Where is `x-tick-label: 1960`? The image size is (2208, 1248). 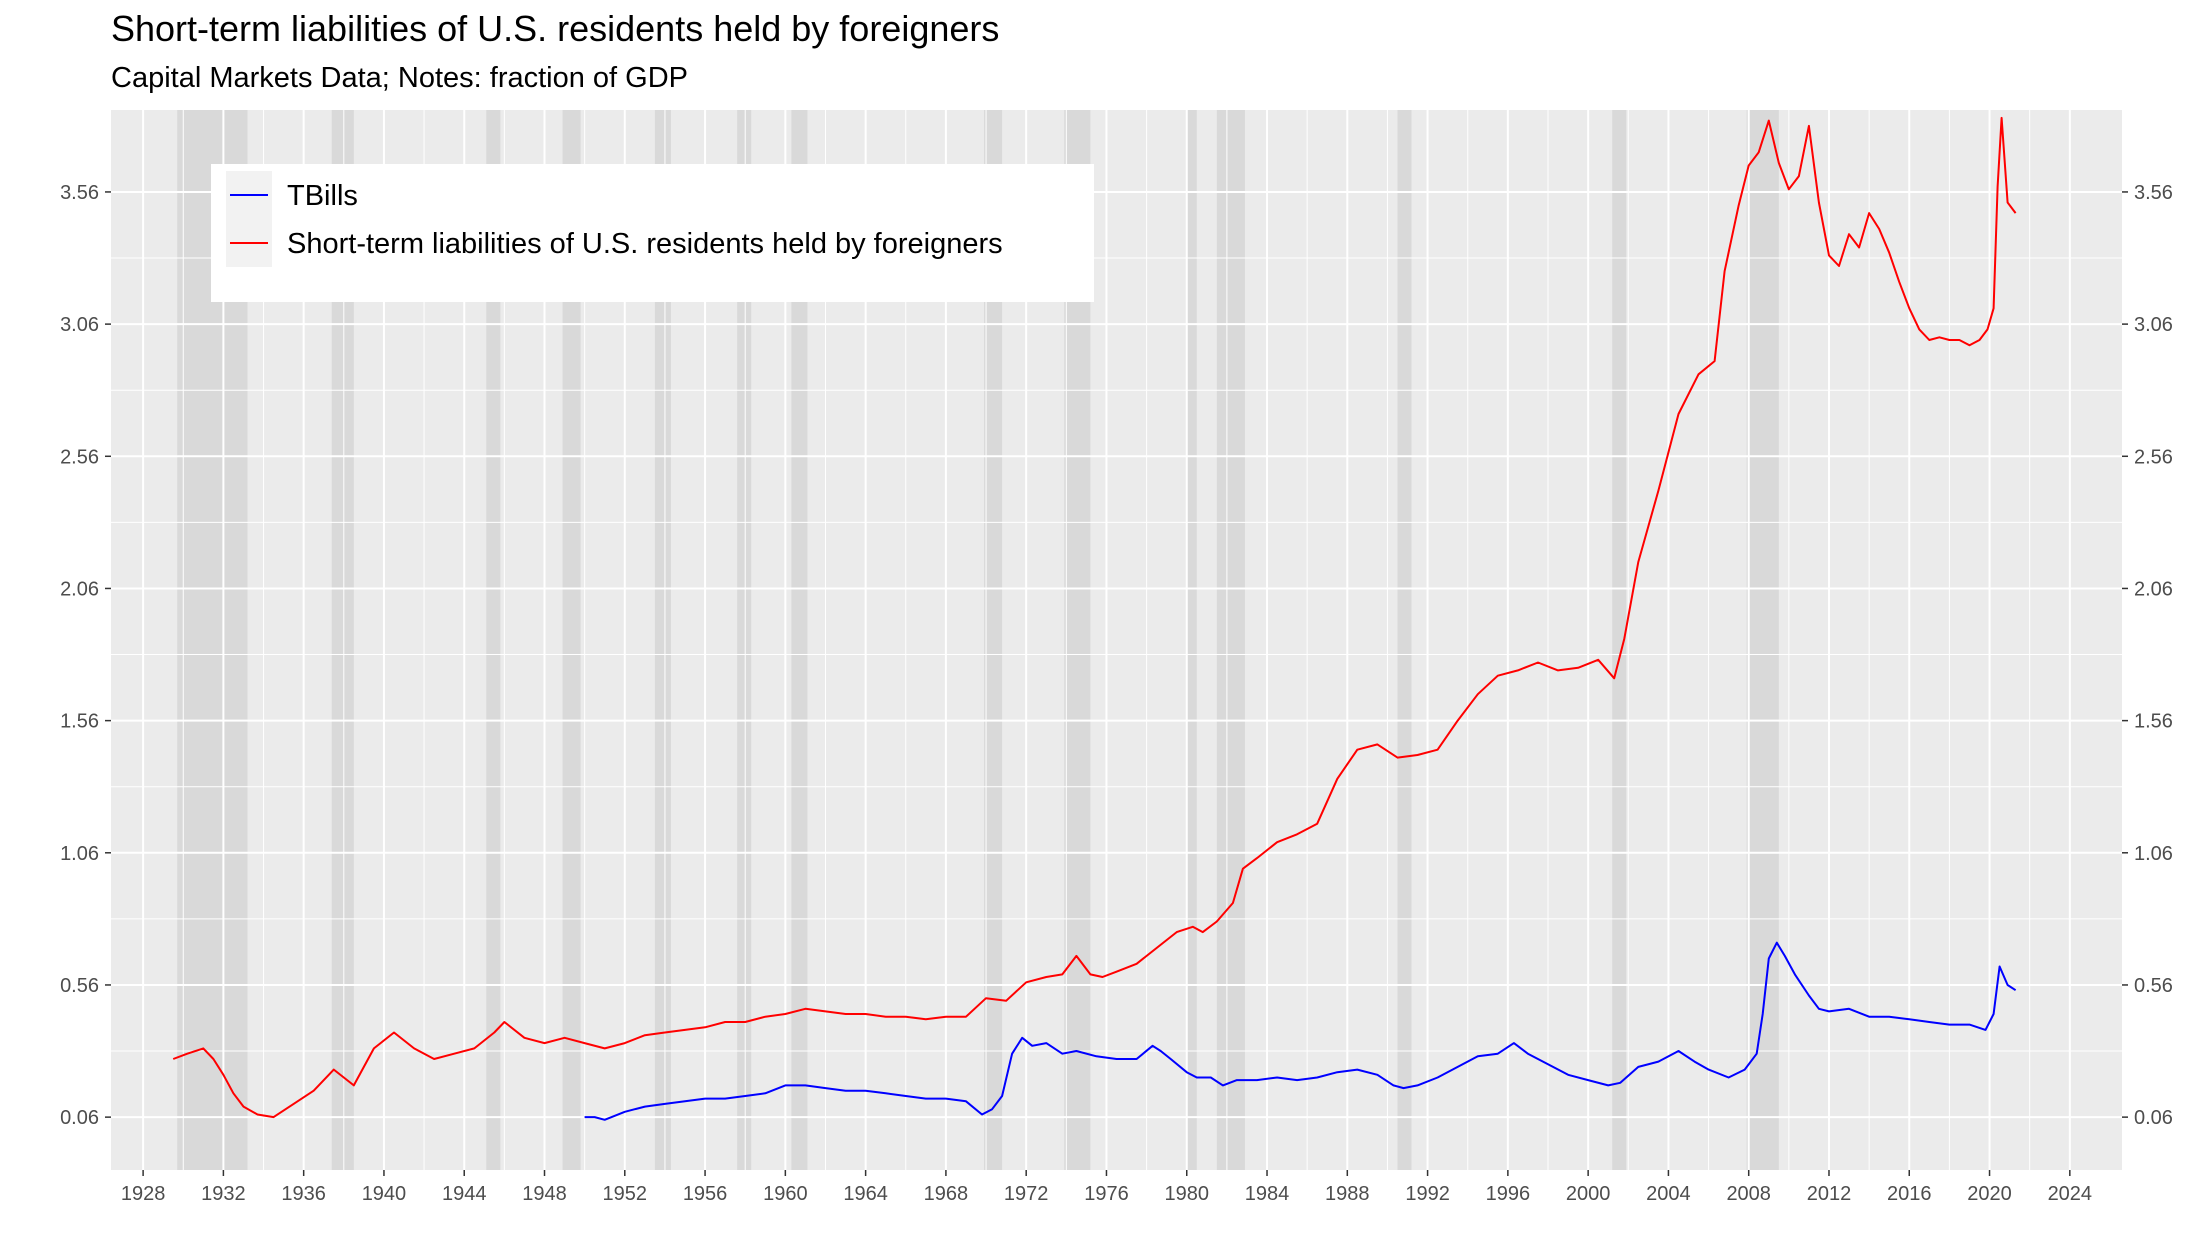
x-tick-label: 1960 is located at coordinates (785, 1194).